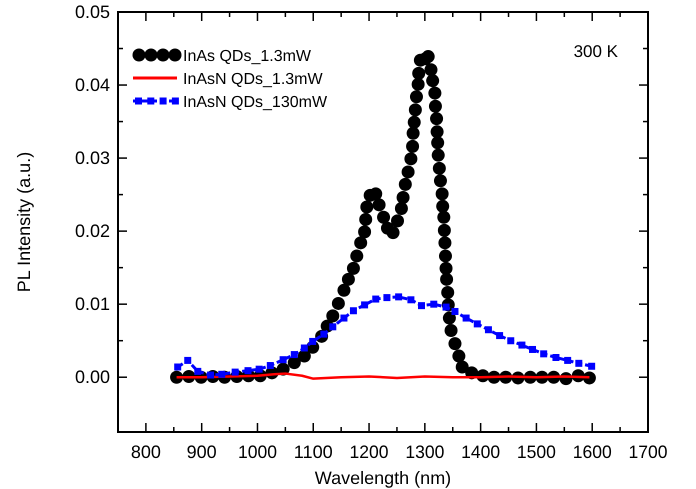 The width and height of the screenshot is (696, 489). Describe the element at coordinates (92, 377) in the screenshot. I see `y-tick-label: 0.00` at that location.